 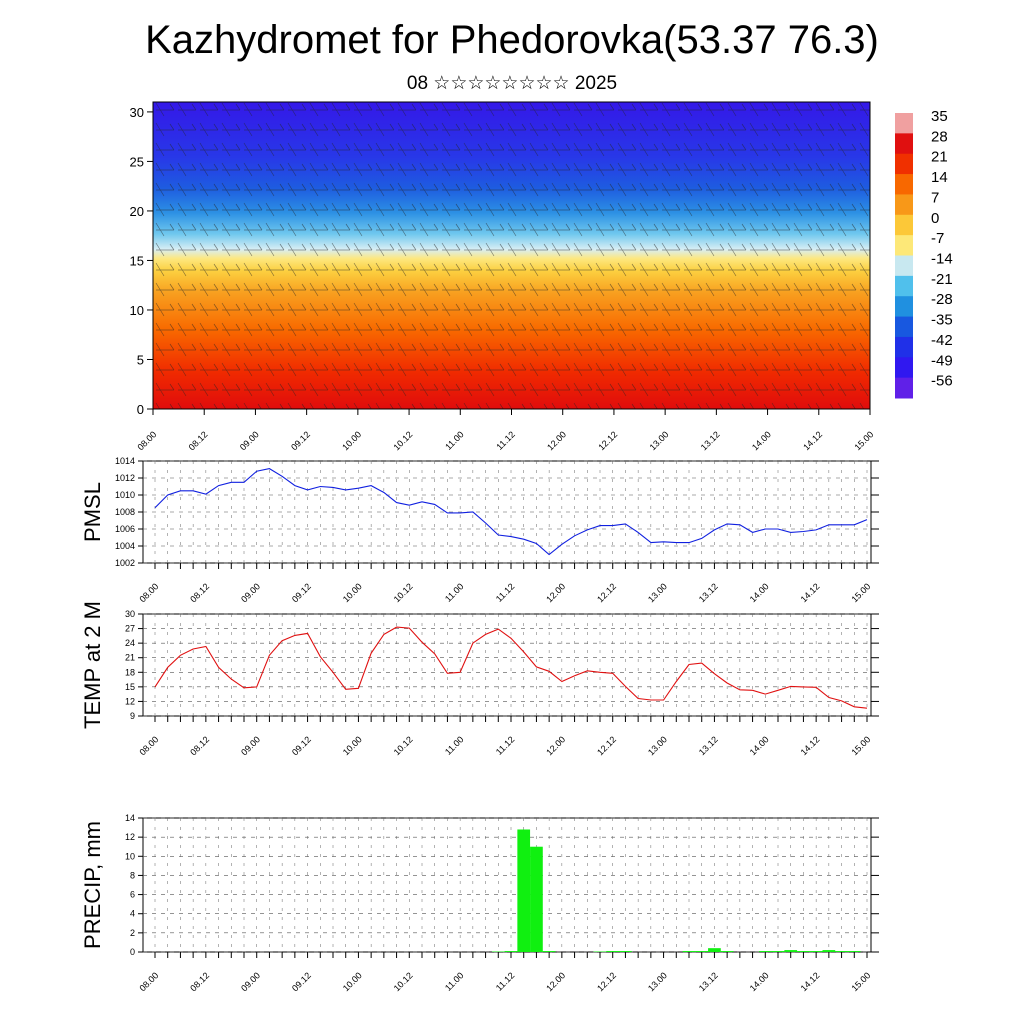 What do you see at coordinates (939, 136) in the screenshot?
I see `colorbar-label: 28` at bounding box center [939, 136].